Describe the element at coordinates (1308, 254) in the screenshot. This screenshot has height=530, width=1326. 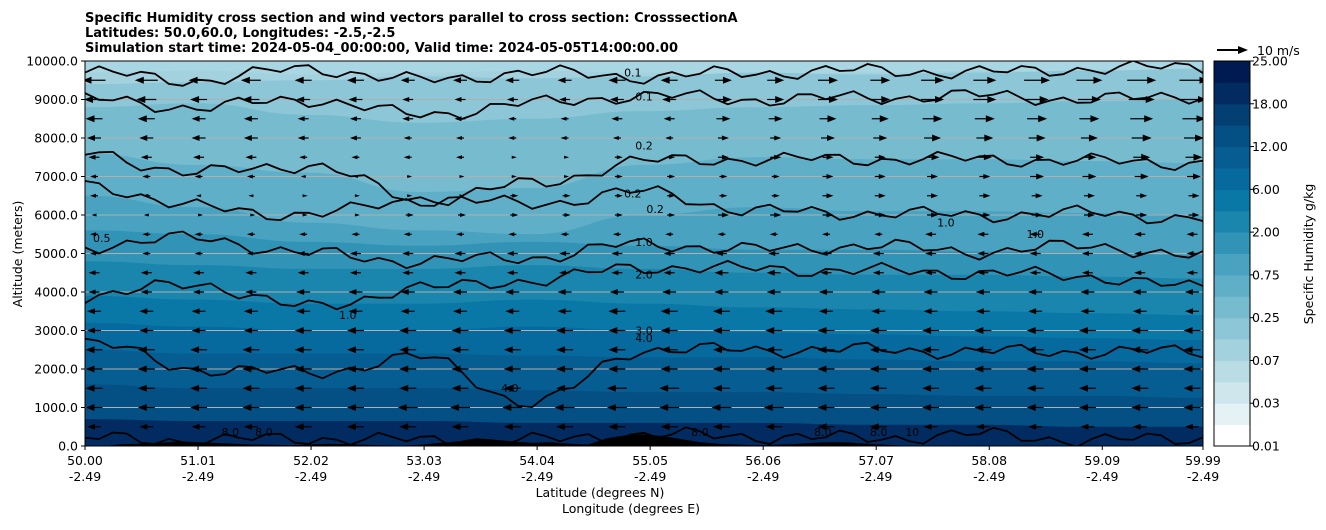
I see `colorbar-label: Specific Humidity g/kg` at that location.